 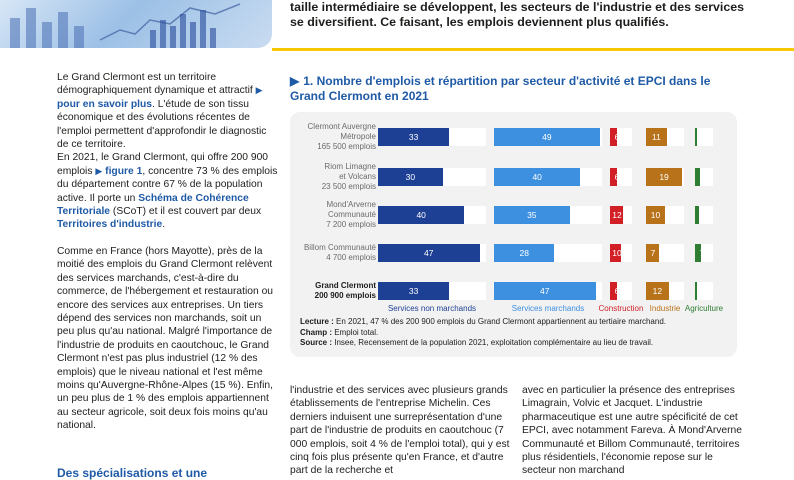 What do you see at coordinates (665, 308) in the screenshot?
I see `legend-industrie: Industrie` at bounding box center [665, 308].